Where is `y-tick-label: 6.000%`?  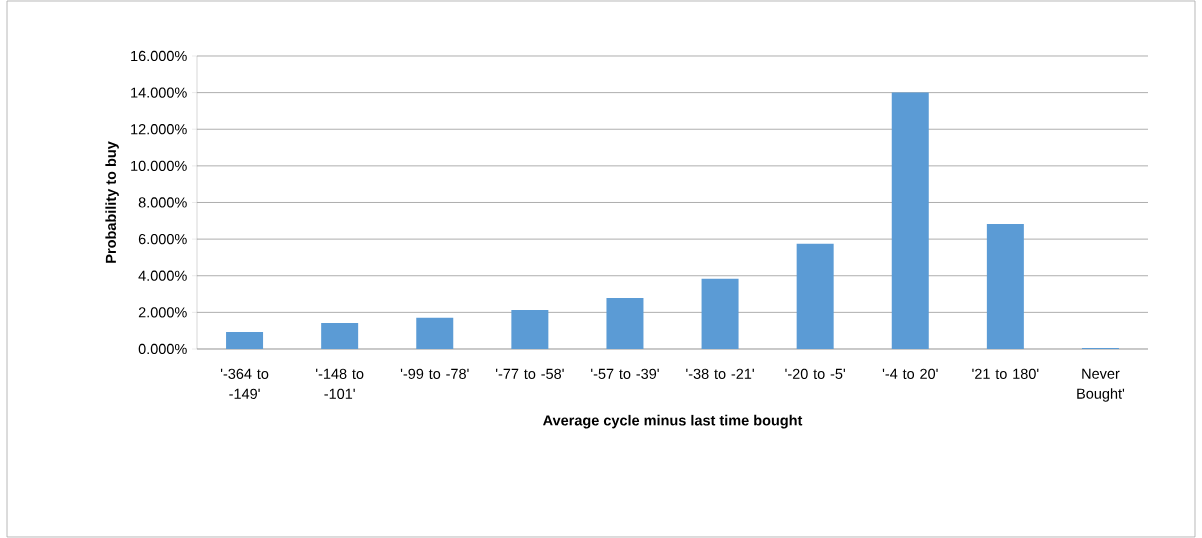
y-tick-label: 6.000% is located at coordinates (162, 239).